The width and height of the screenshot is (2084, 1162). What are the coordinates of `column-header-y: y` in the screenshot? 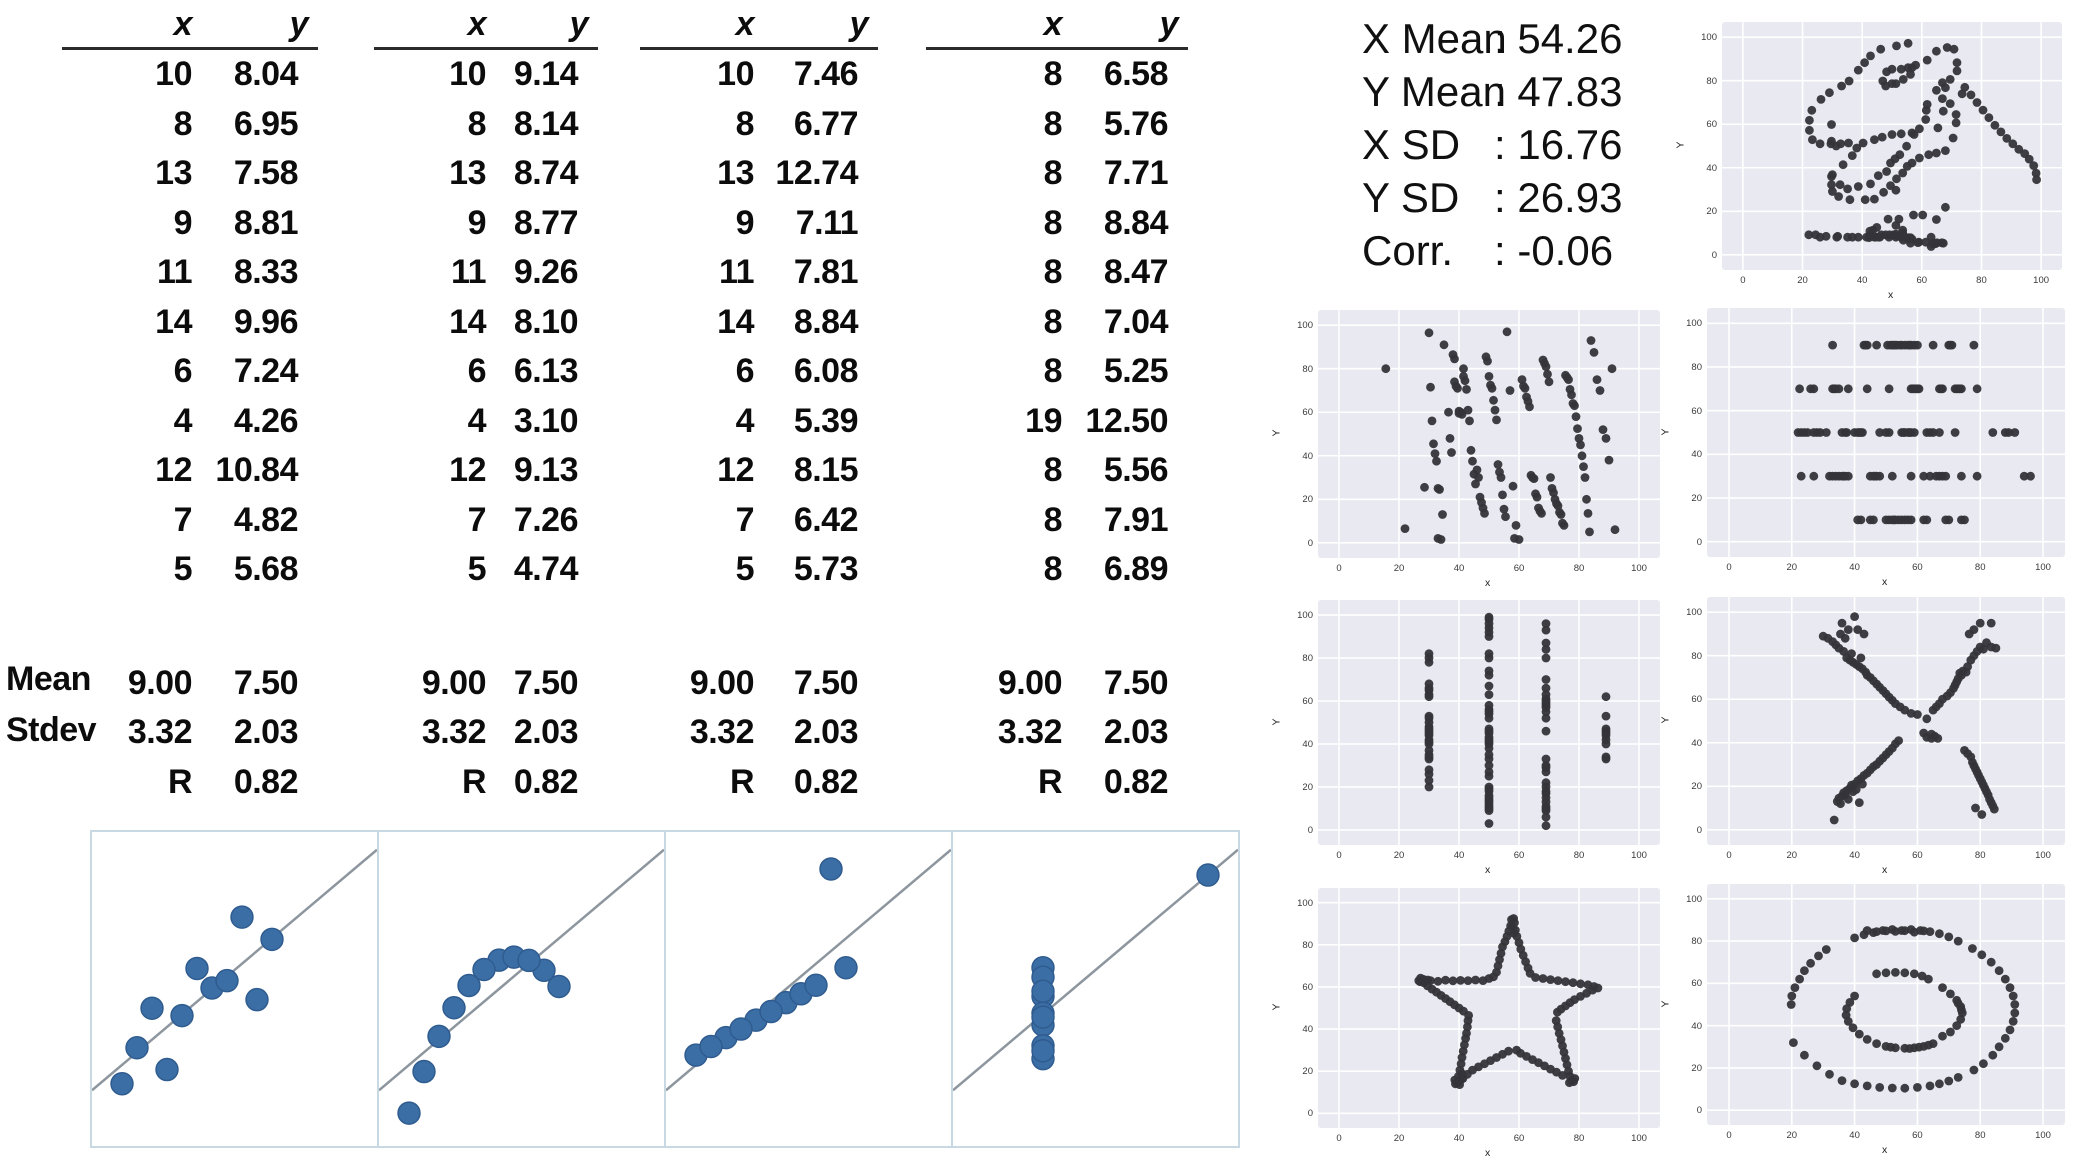 It's located at (299, 24).